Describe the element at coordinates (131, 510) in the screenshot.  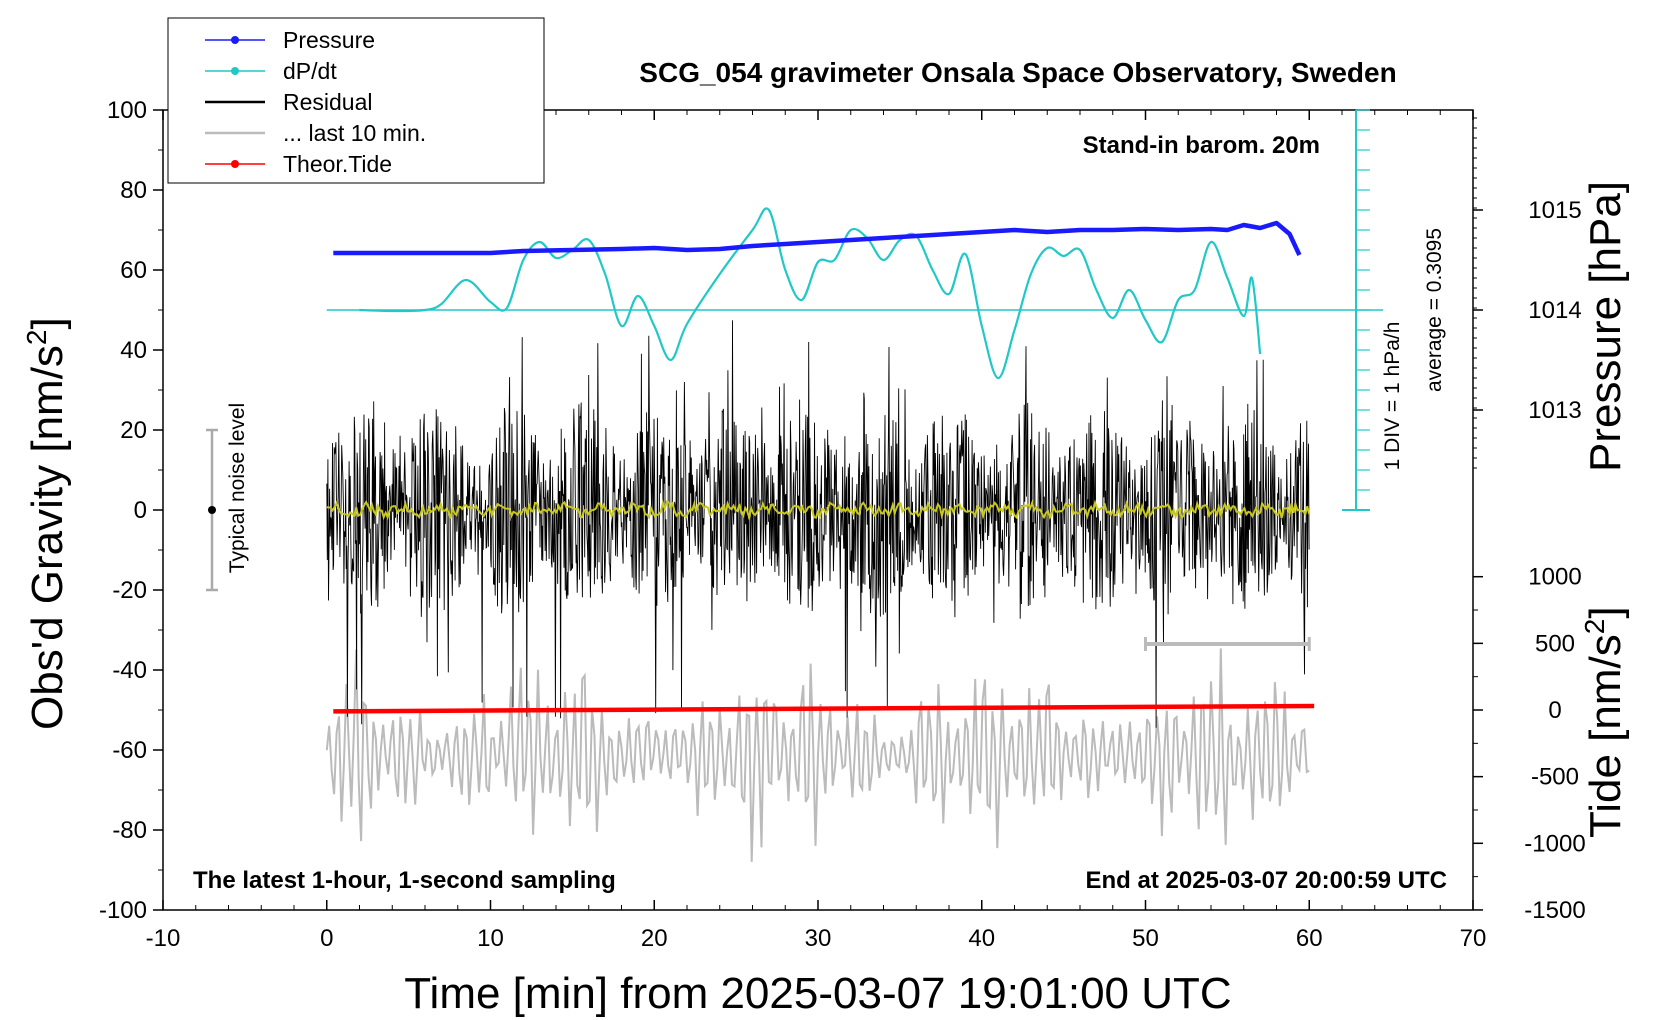
I see `y-axis-ticks-left: 100 80 60 40 20 0 -20 -40 -60 -80 -100` at that location.